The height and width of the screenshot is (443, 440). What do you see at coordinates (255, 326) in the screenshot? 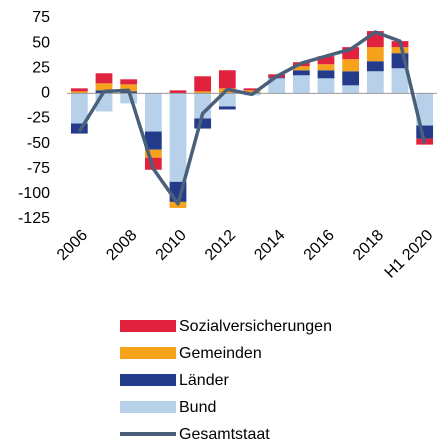
I see `legend-label: Sozialversicherungen` at bounding box center [255, 326].